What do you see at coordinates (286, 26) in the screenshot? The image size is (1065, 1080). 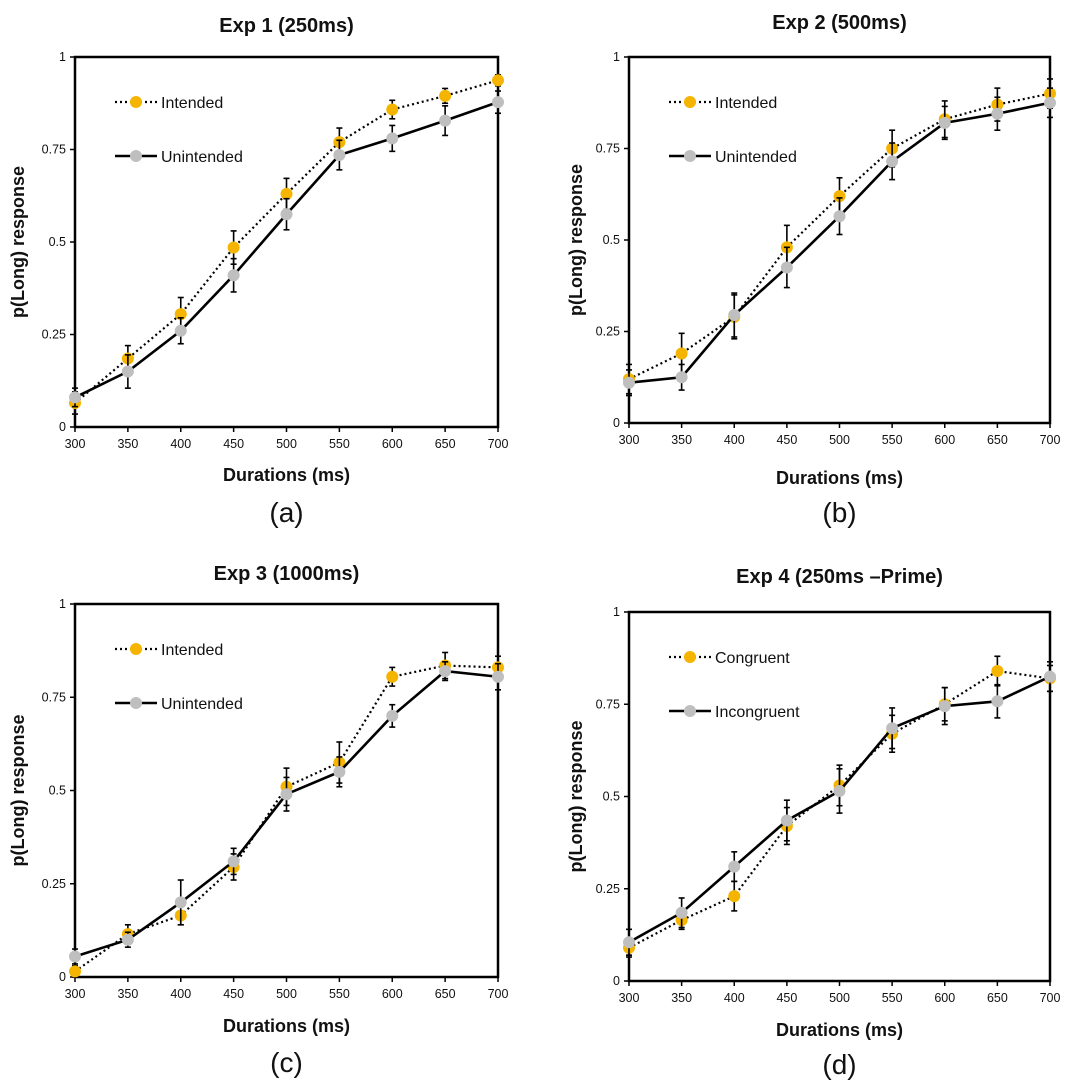 I see `chart-title: Exp 1 (250ms)` at bounding box center [286, 26].